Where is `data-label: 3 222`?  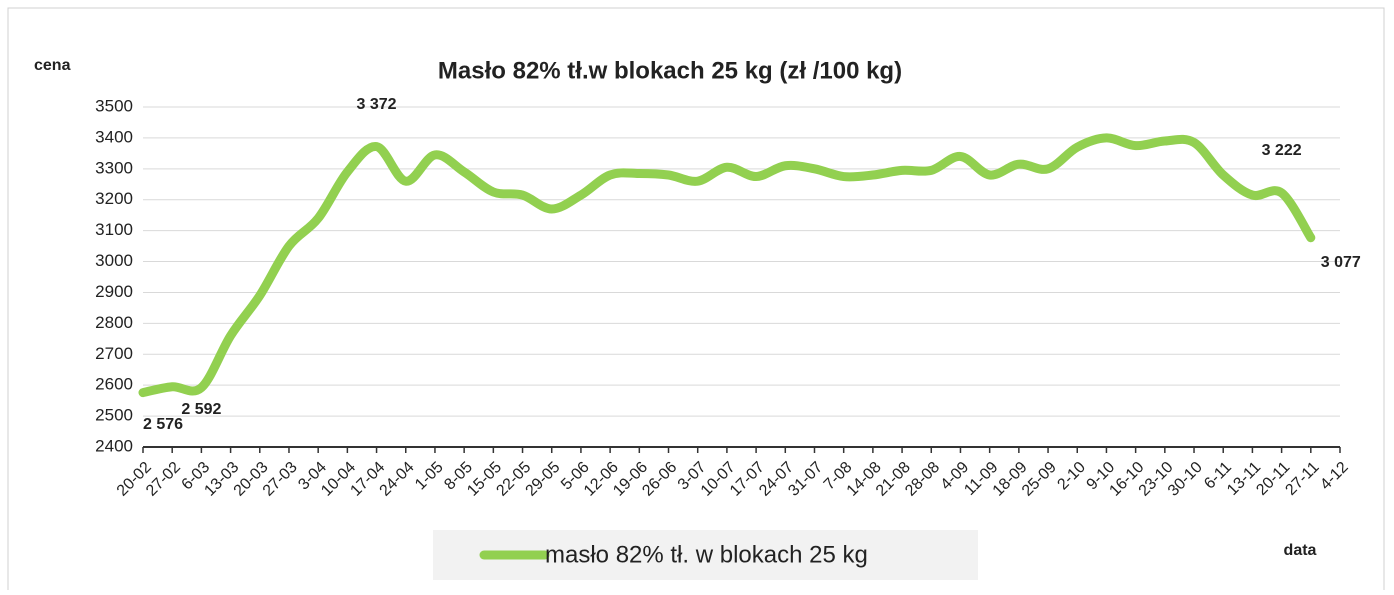
data-label: 3 222 is located at coordinates (1282, 150).